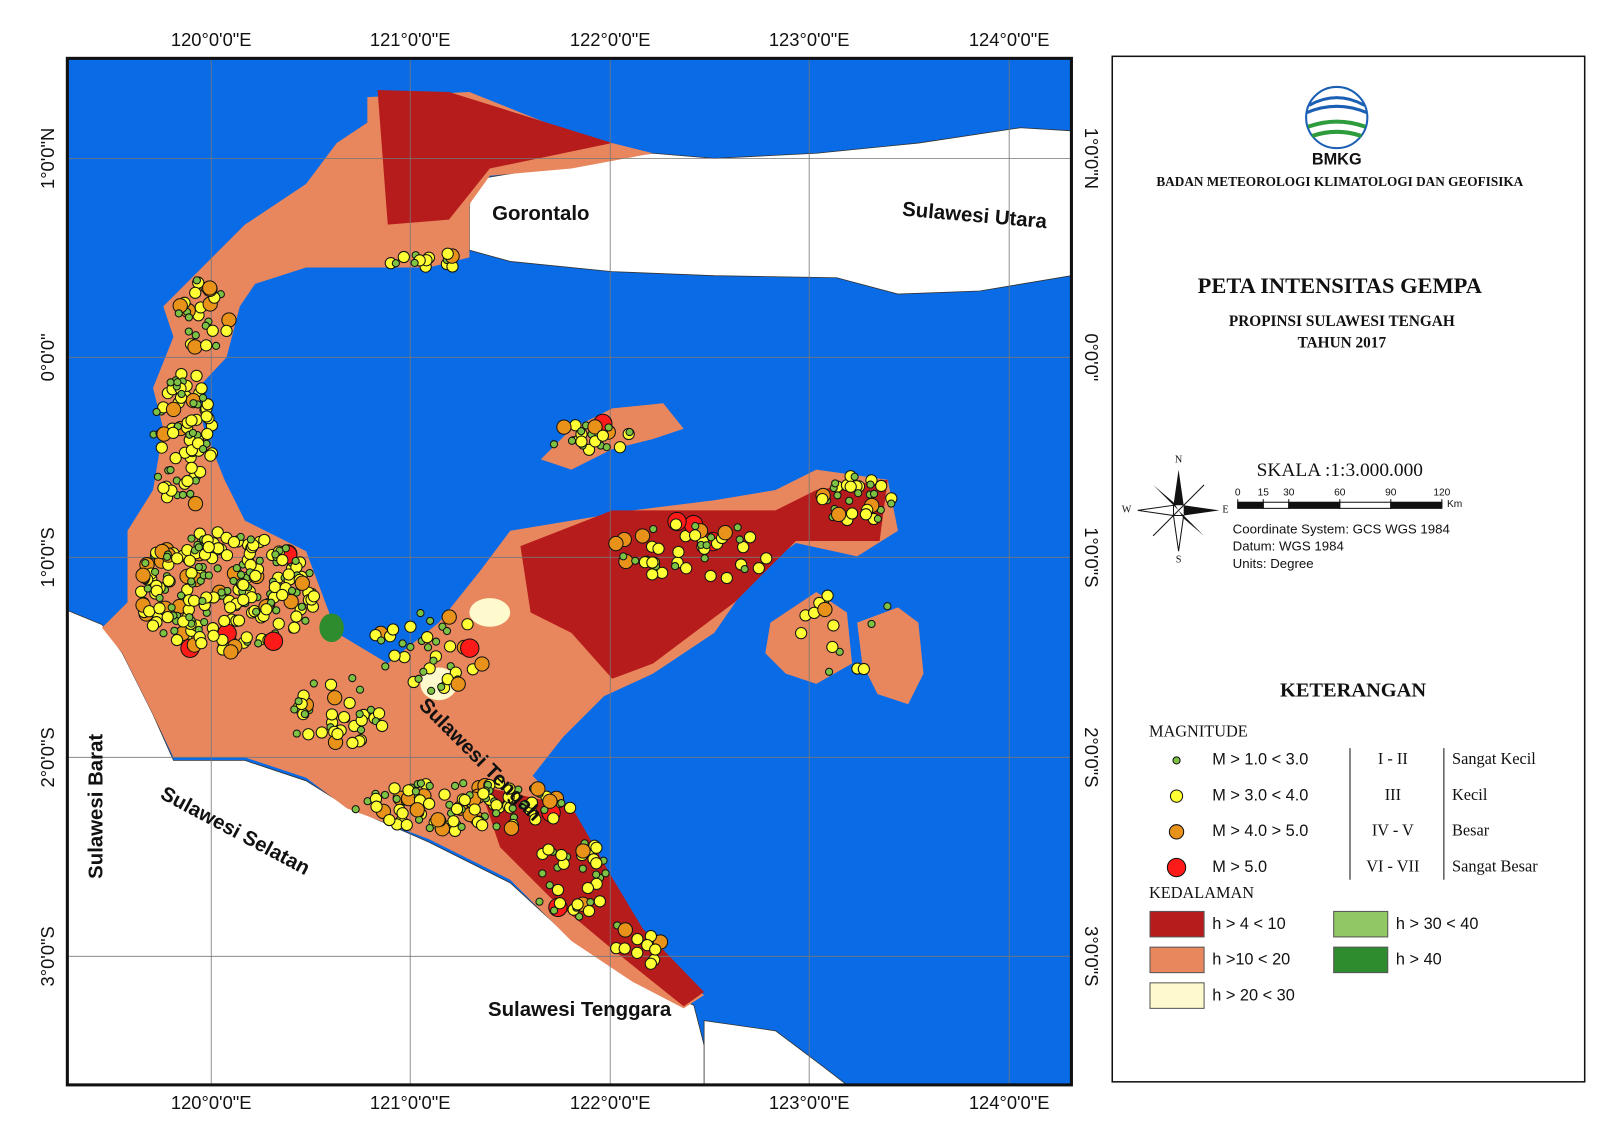 This screenshot has height=1131, width=1600. Describe the element at coordinates (1337, 117) in the screenshot. I see `bmkg-logo` at that location.